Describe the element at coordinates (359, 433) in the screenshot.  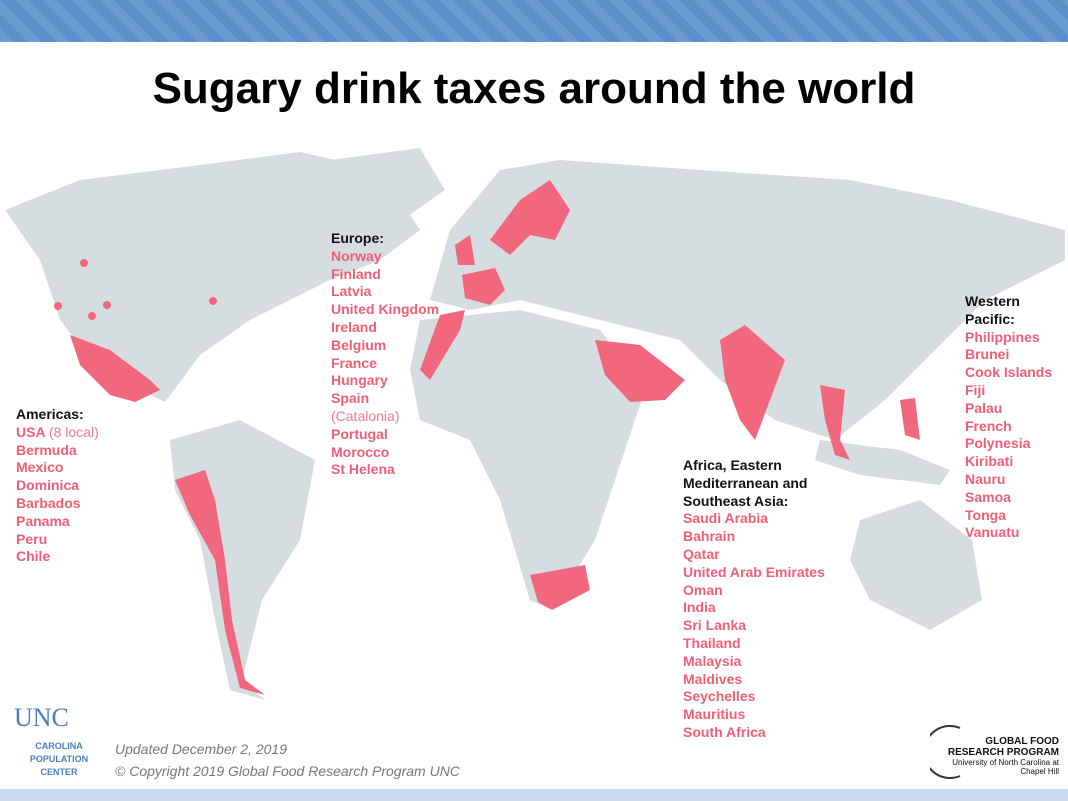
I see `country-name: Portugal` at that location.